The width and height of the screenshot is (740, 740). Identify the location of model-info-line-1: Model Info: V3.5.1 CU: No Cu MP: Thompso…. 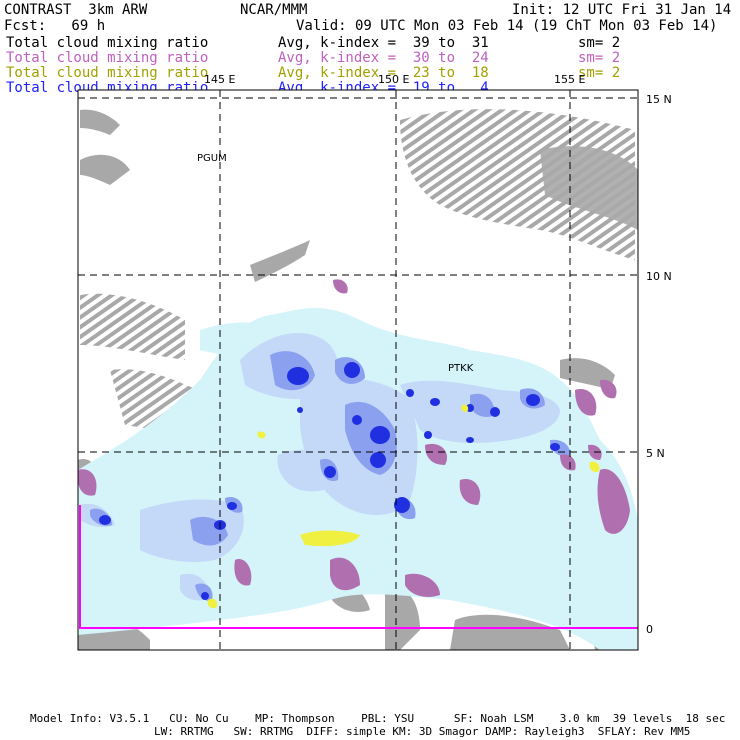
(378, 718).